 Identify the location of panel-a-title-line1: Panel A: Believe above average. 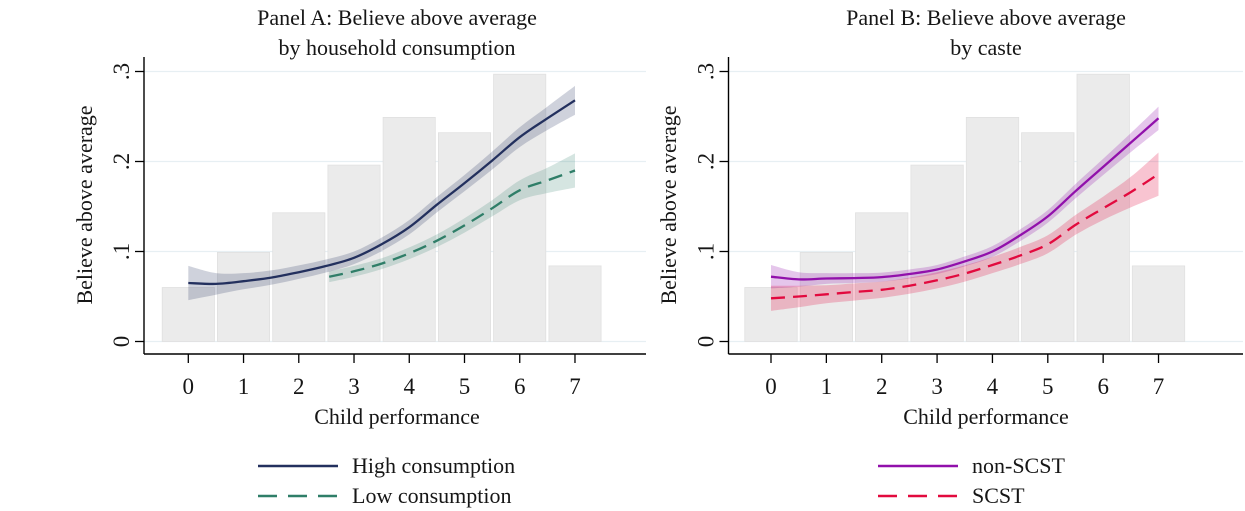
(397, 17).